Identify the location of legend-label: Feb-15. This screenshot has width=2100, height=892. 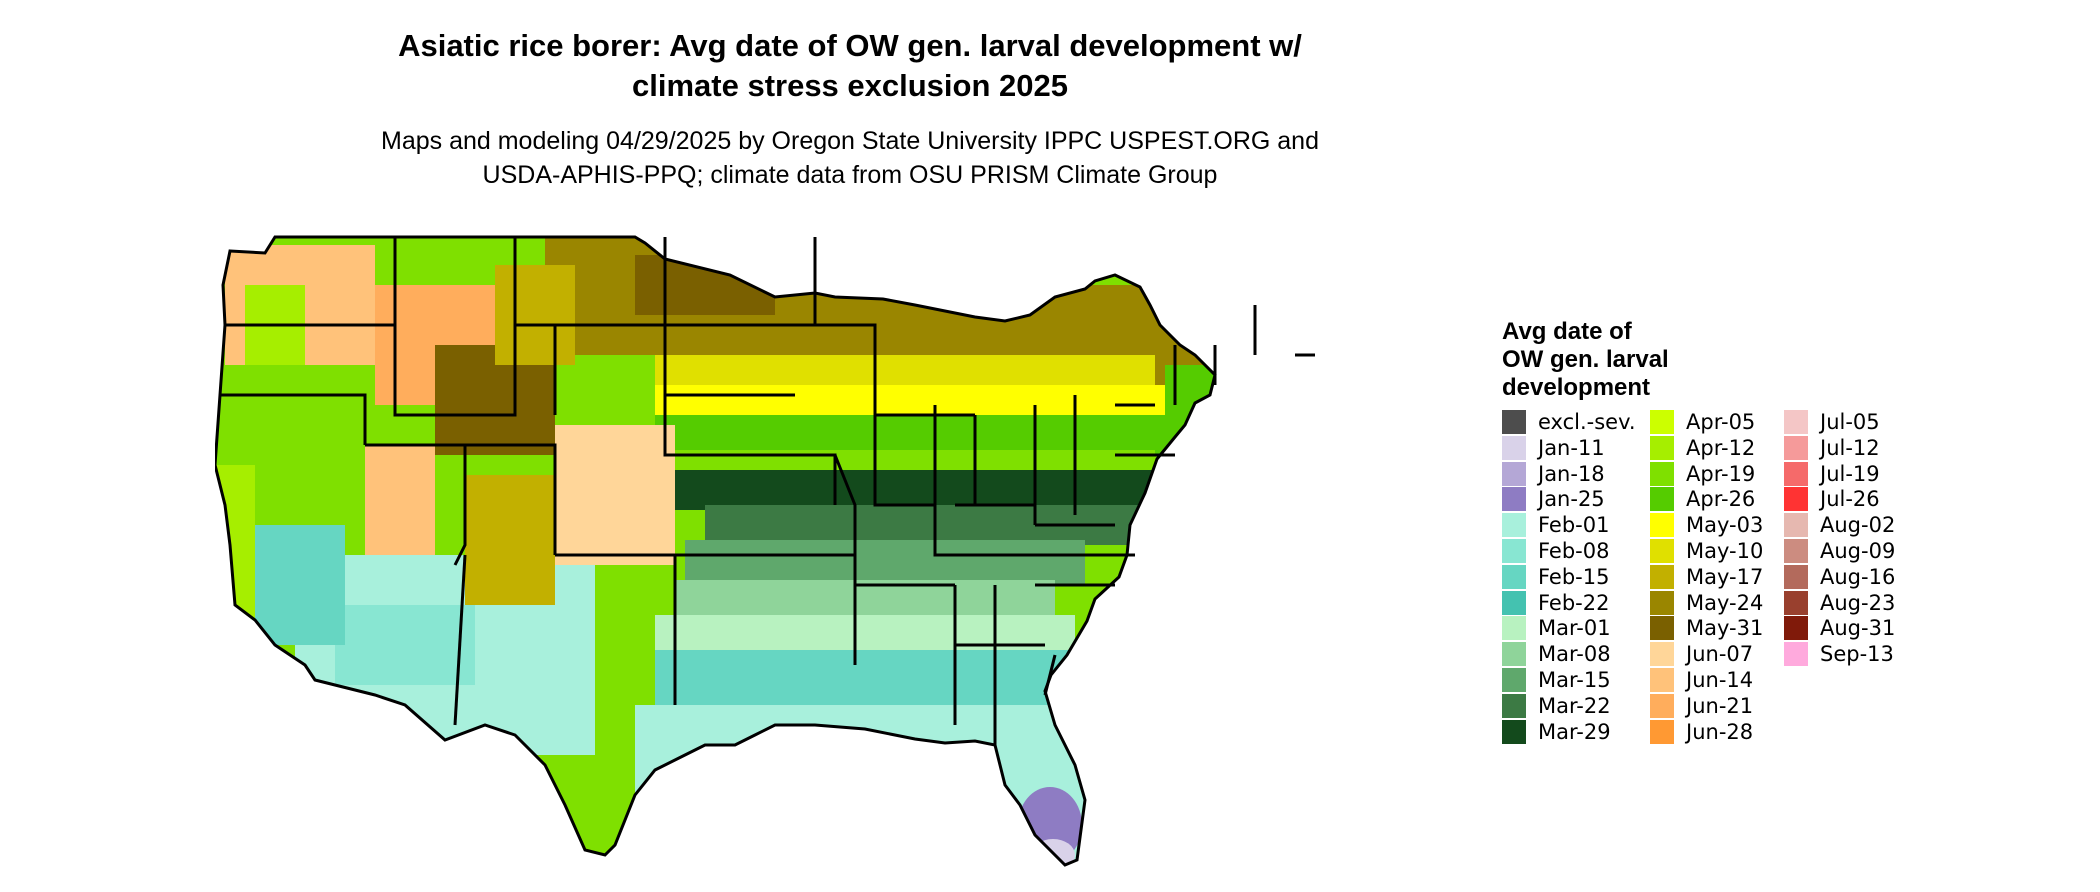
(1574, 576).